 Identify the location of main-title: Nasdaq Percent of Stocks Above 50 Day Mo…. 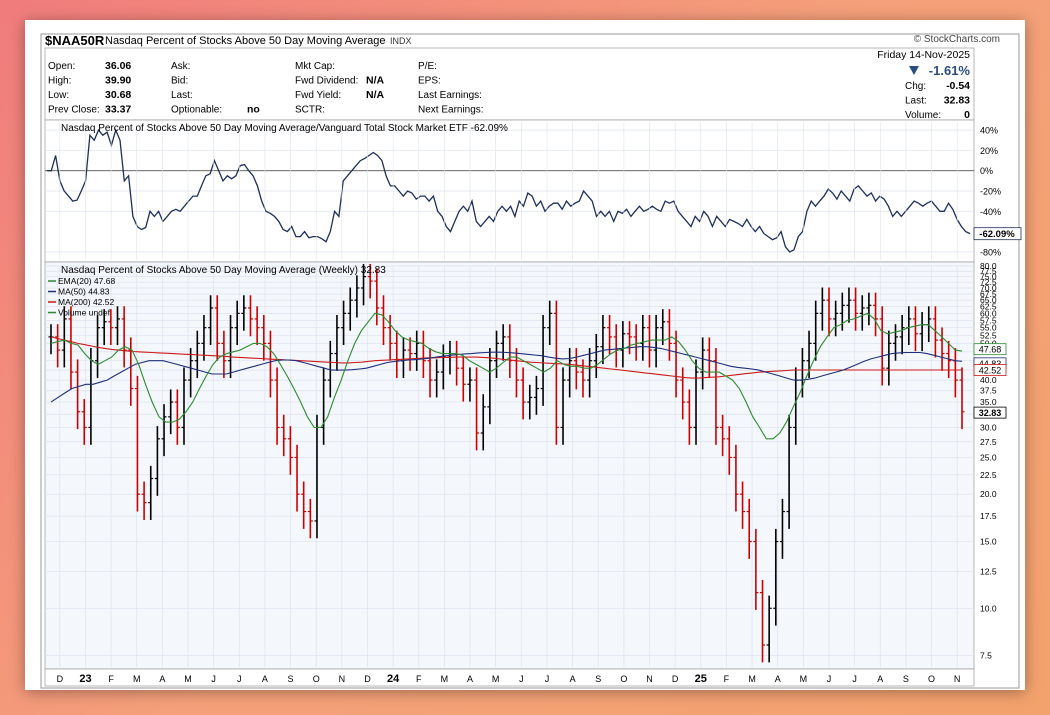
(223, 270).